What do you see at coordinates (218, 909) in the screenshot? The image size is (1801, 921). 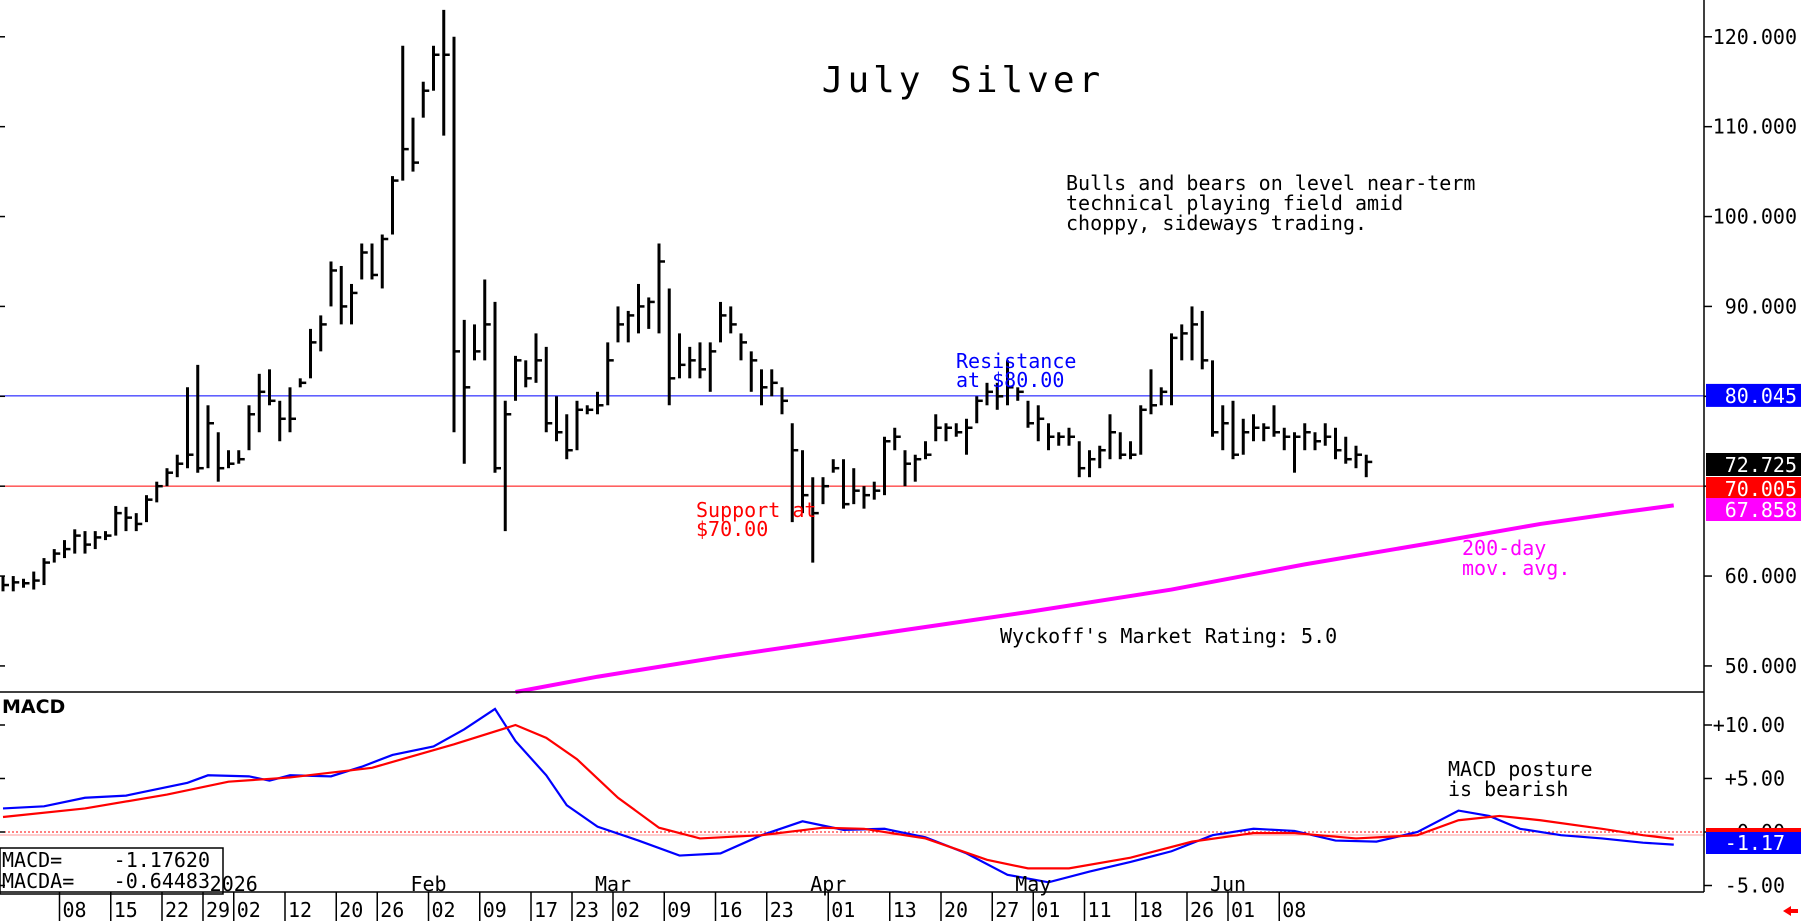 I see `x-day-label: 29` at bounding box center [218, 909].